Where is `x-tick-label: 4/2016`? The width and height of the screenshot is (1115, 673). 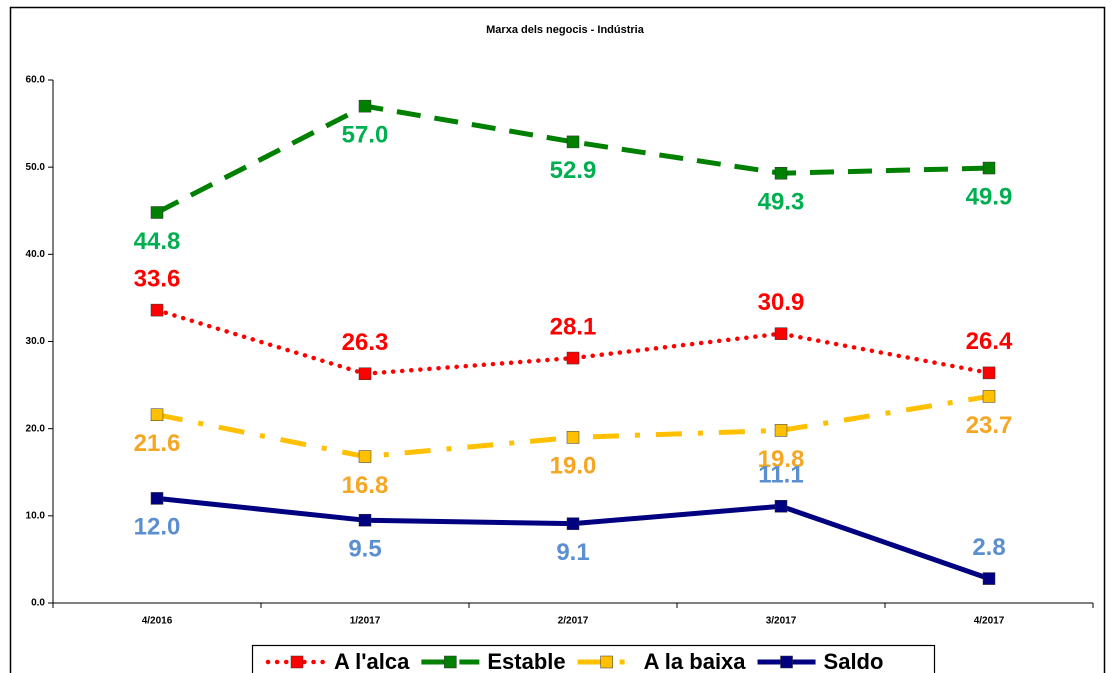
x-tick-label: 4/2016 is located at coordinates (157, 621).